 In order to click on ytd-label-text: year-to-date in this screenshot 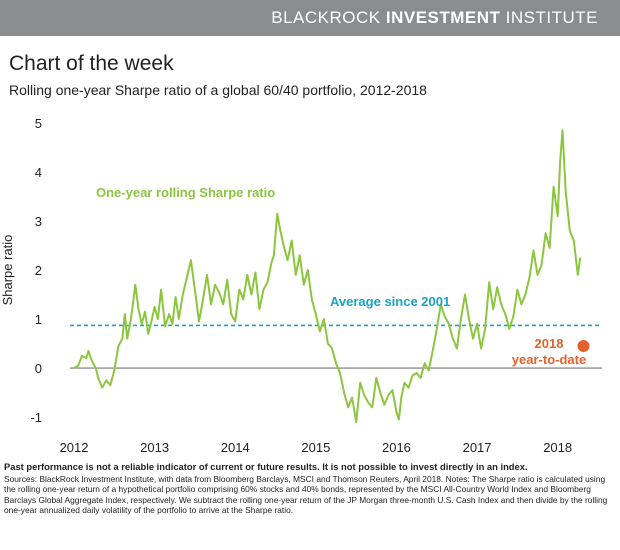, I will do `click(549, 359)`.